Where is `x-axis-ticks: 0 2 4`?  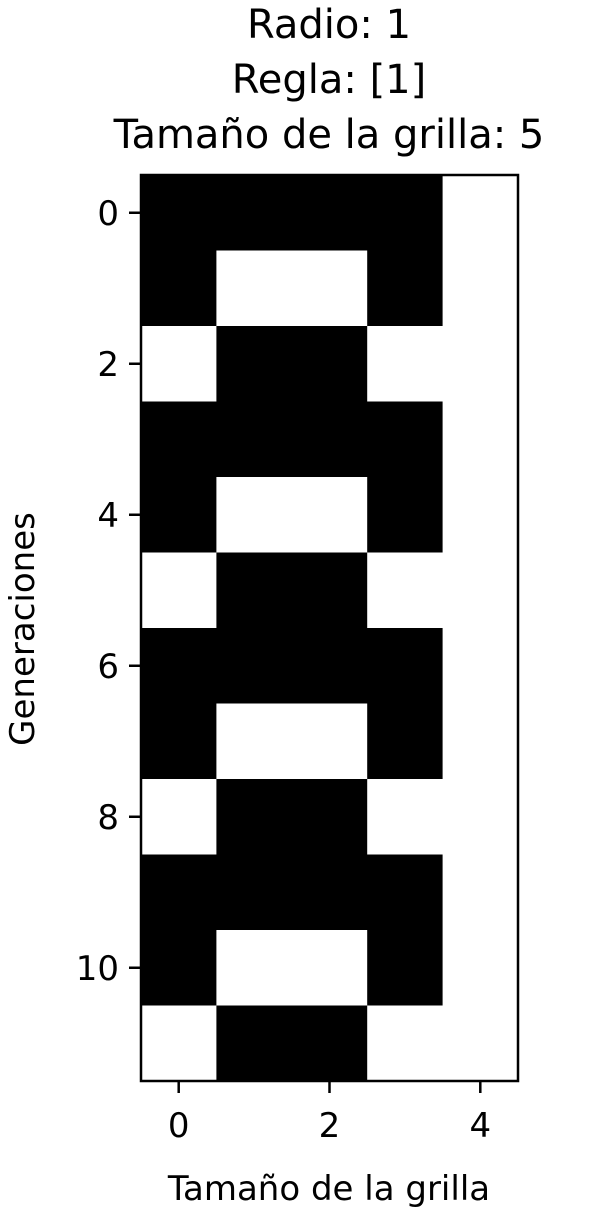 x-axis-ticks: 0 2 4 is located at coordinates (329, 1113).